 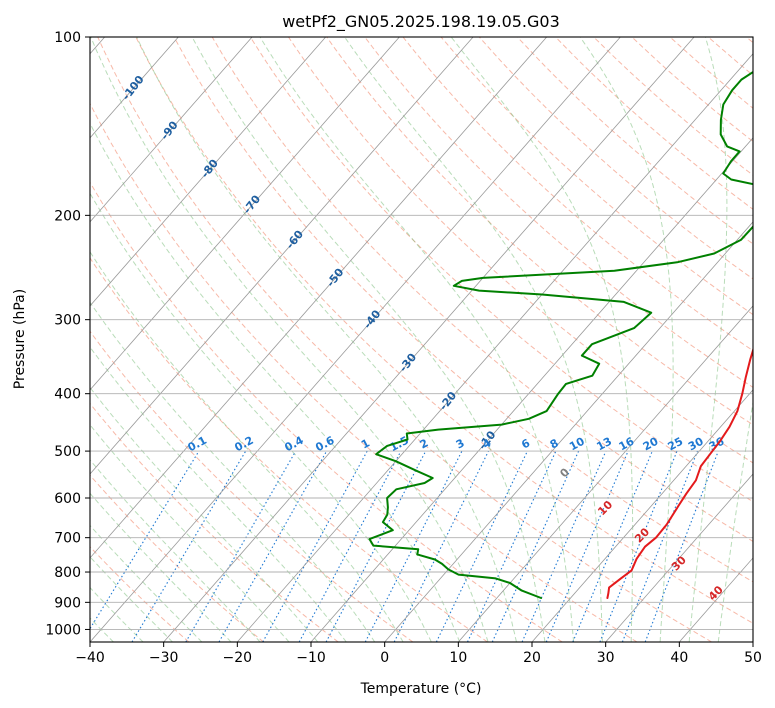 I want to click on x-tick-label: −30, so click(x=164, y=658).